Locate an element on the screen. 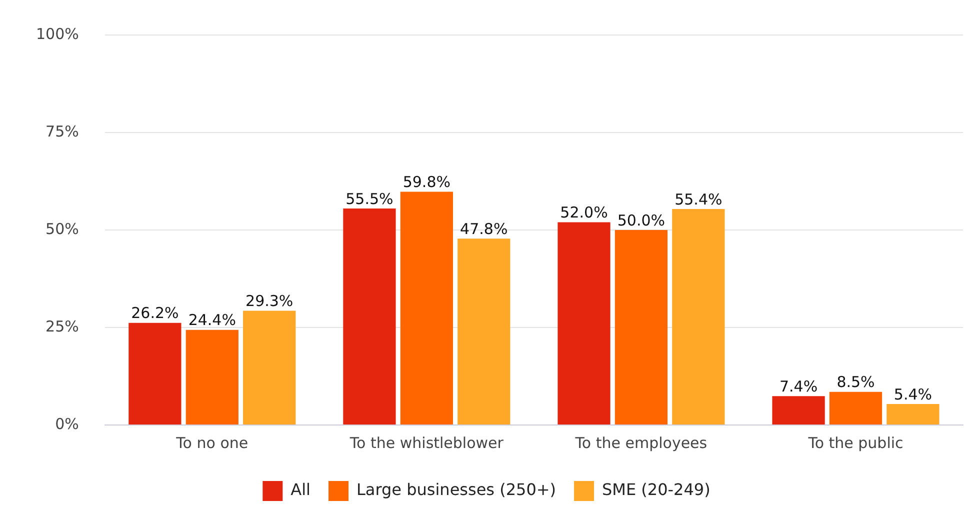 This screenshot has width=965, height=515. data-label: 29.3% is located at coordinates (270, 301).